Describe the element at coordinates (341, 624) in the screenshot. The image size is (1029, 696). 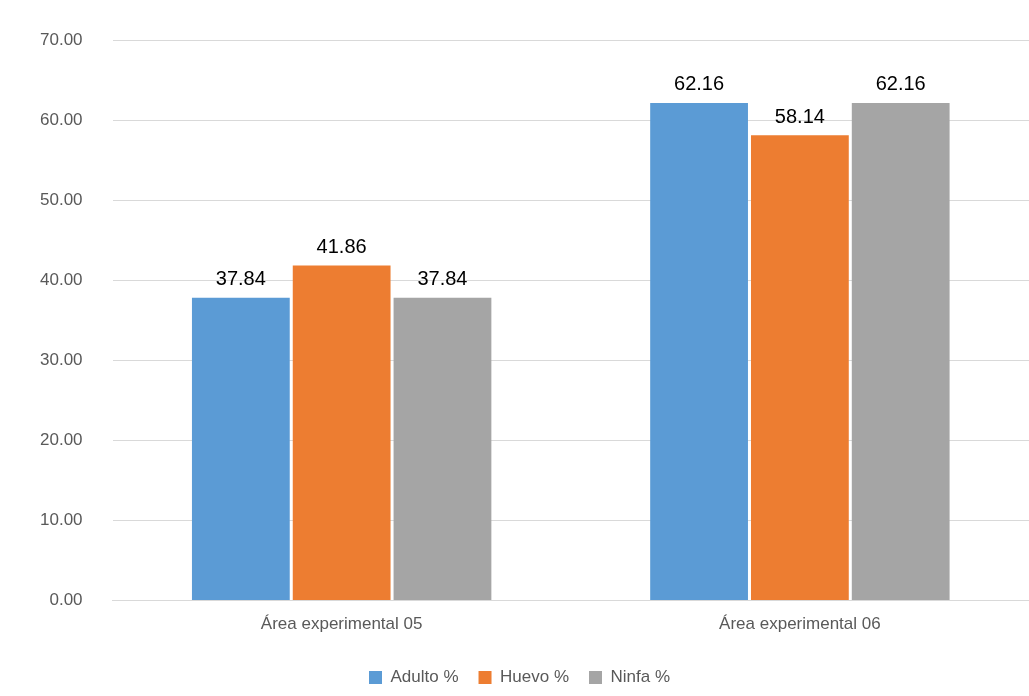
I see `x-tick-label: Área experimental 05` at that location.